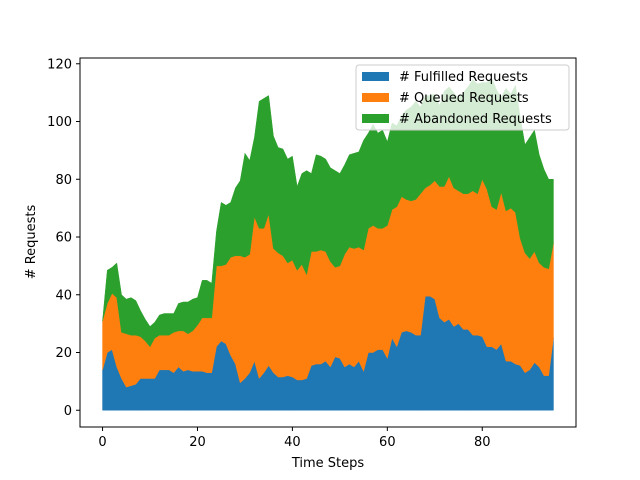 The image size is (640, 480). Describe the element at coordinates (31, 241) in the screenshot. I see `y-axis-label: # Requests` at that location.